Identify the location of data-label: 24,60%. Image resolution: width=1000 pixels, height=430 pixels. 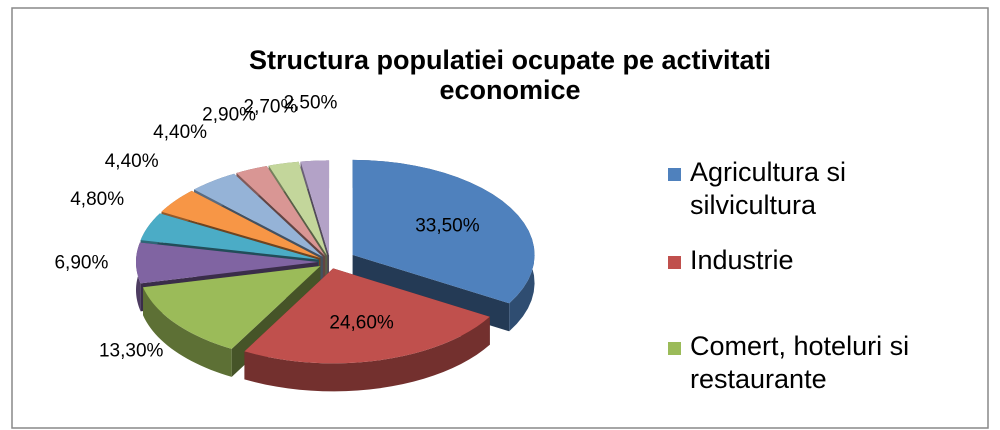
(361, 322).